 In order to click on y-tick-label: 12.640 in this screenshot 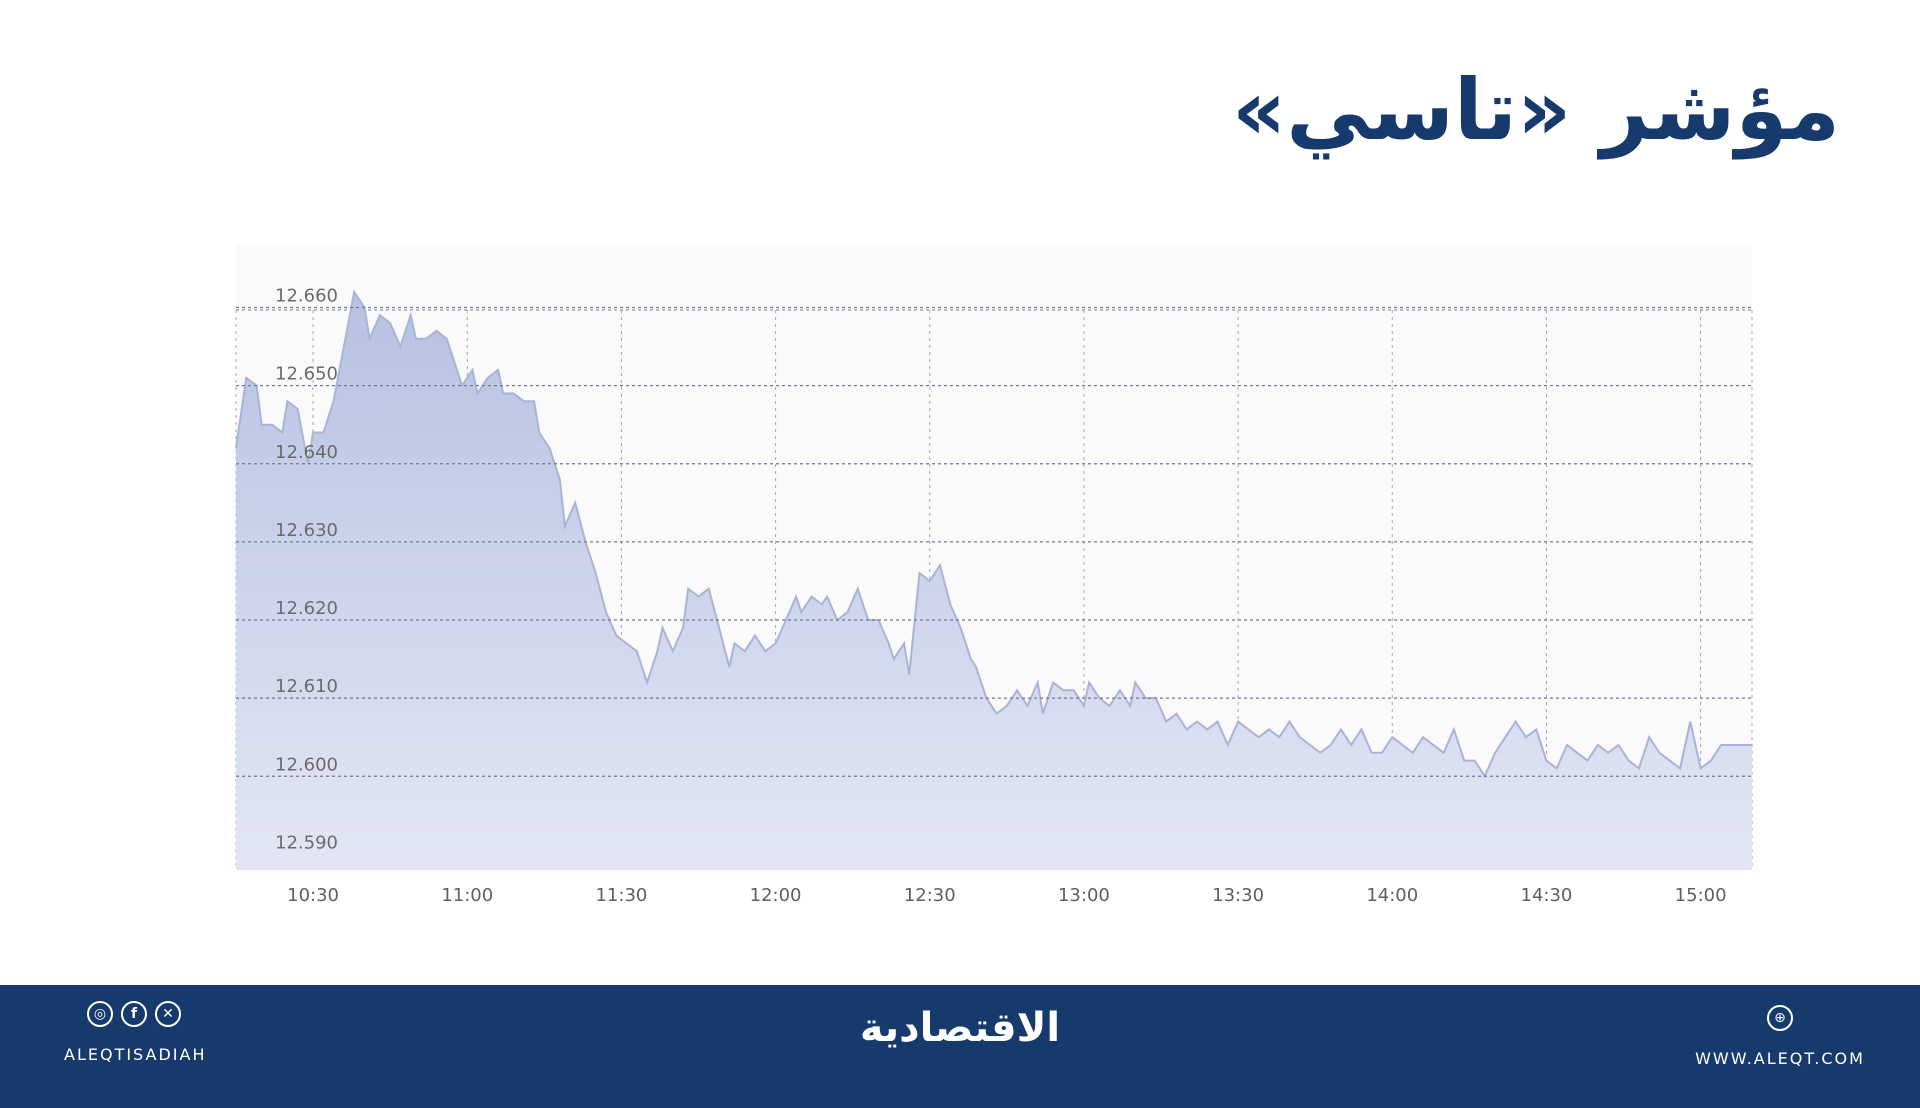, I will do `click(306, 452)`.